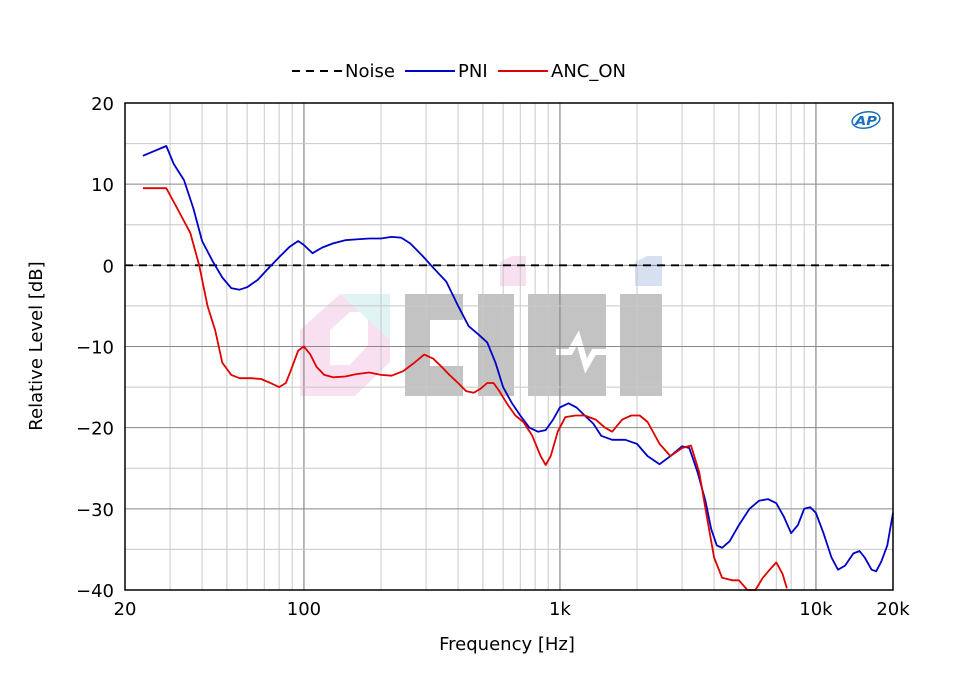 This screenshot has width=960, height=680. I want to click on legend-label-noise: Noise, so click(370, 71).